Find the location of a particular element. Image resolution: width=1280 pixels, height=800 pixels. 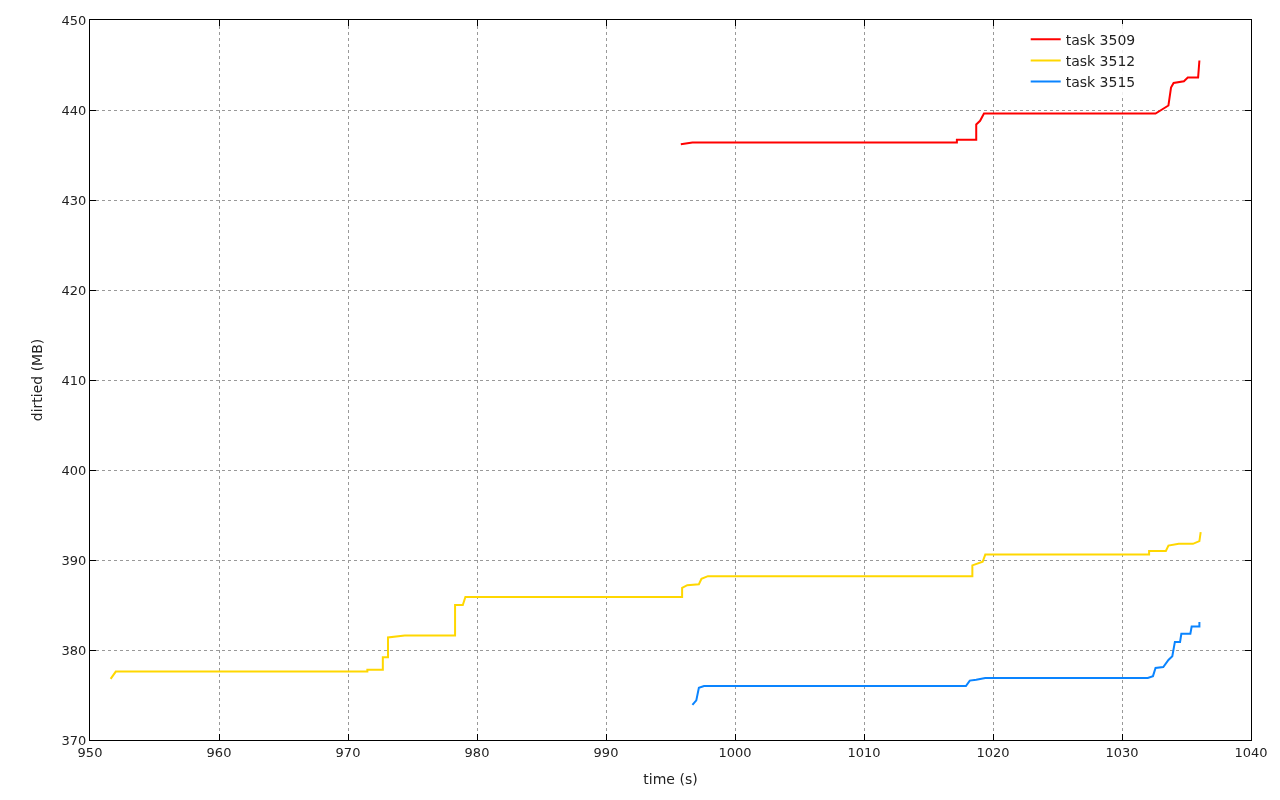

y-axis-title: dirtied (MB) is located at coordinates (37, 380).